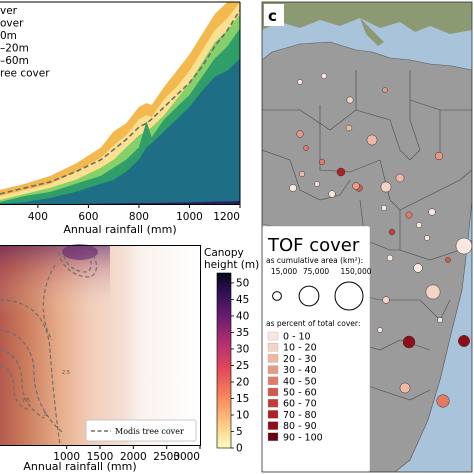  I want to click on color-legend-label: 50 - 60, so click(300, 393).